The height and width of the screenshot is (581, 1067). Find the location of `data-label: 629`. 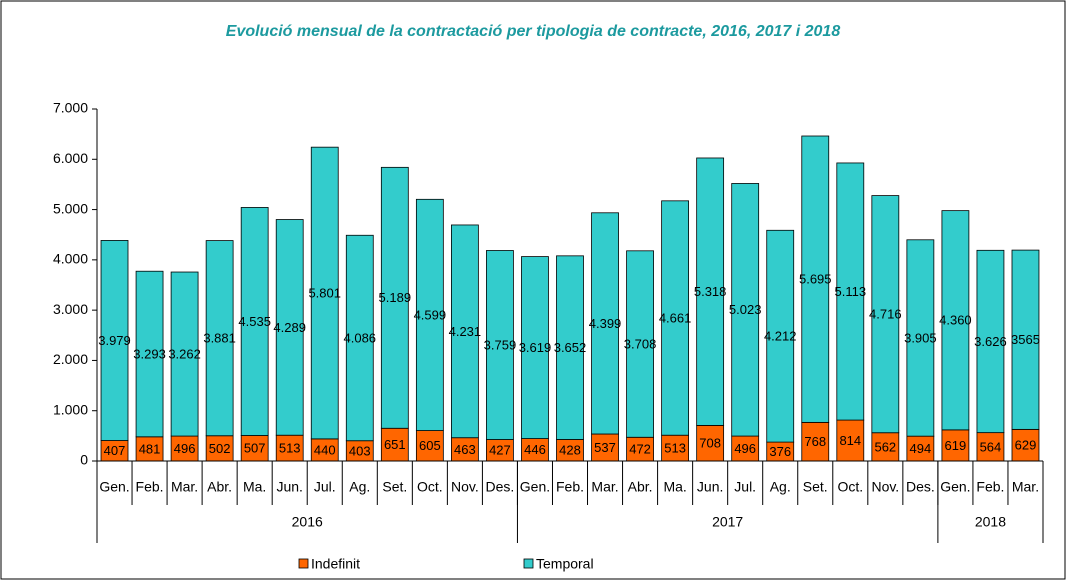

data-label: 629 is located at coordinates (1026, 445).